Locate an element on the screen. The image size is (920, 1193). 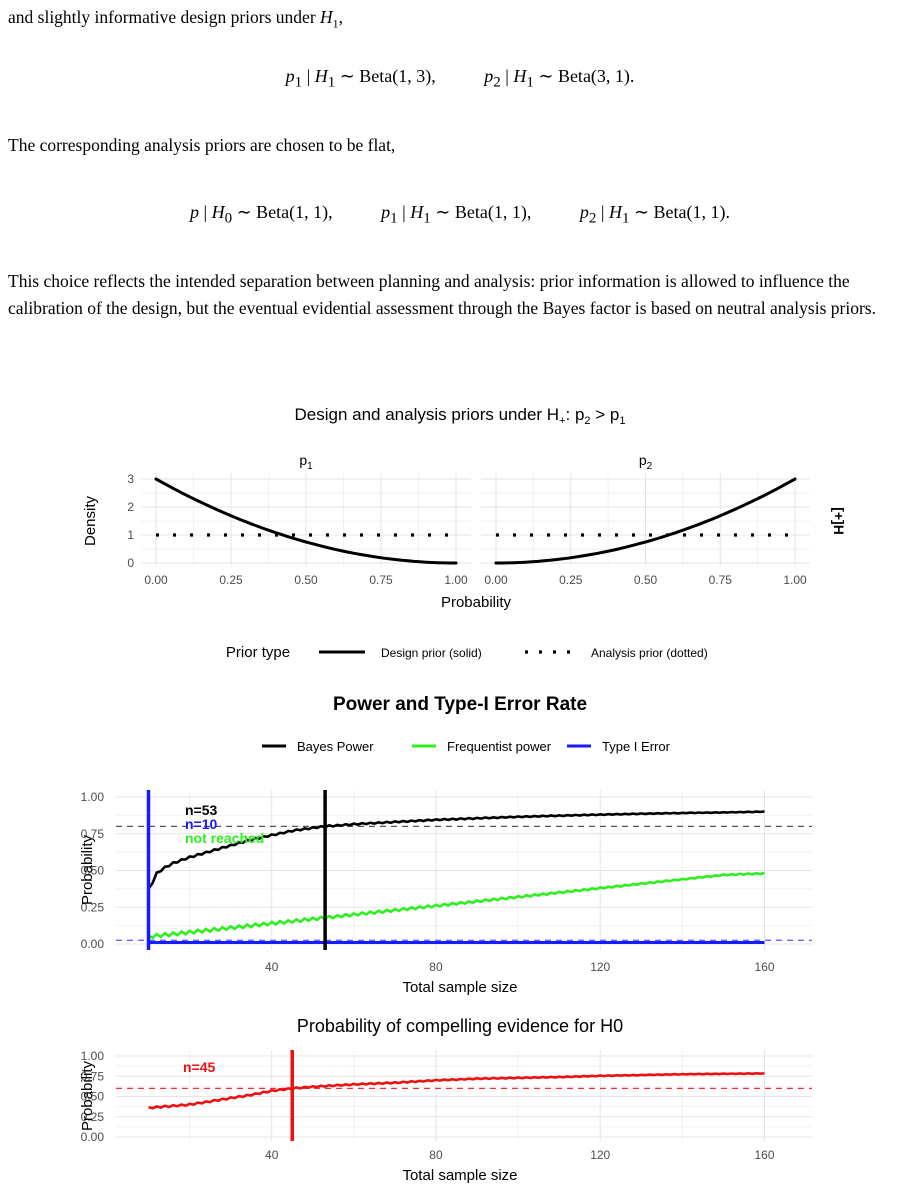
legend-analysis-label: Analysis prior (dotted) is located at coordinates (649, 653).